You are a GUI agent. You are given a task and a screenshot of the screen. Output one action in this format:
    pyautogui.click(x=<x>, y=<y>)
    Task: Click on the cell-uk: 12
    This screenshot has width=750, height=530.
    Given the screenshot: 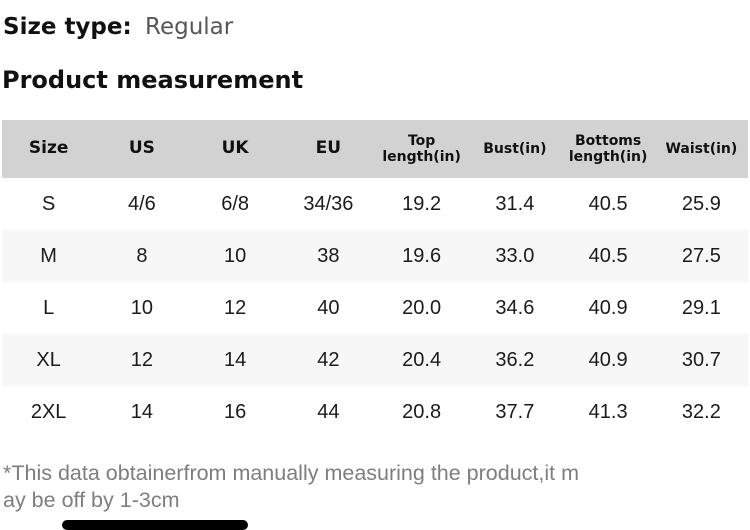 What is the action you would take?
    pyautogui.click(x=235, y=308)
    